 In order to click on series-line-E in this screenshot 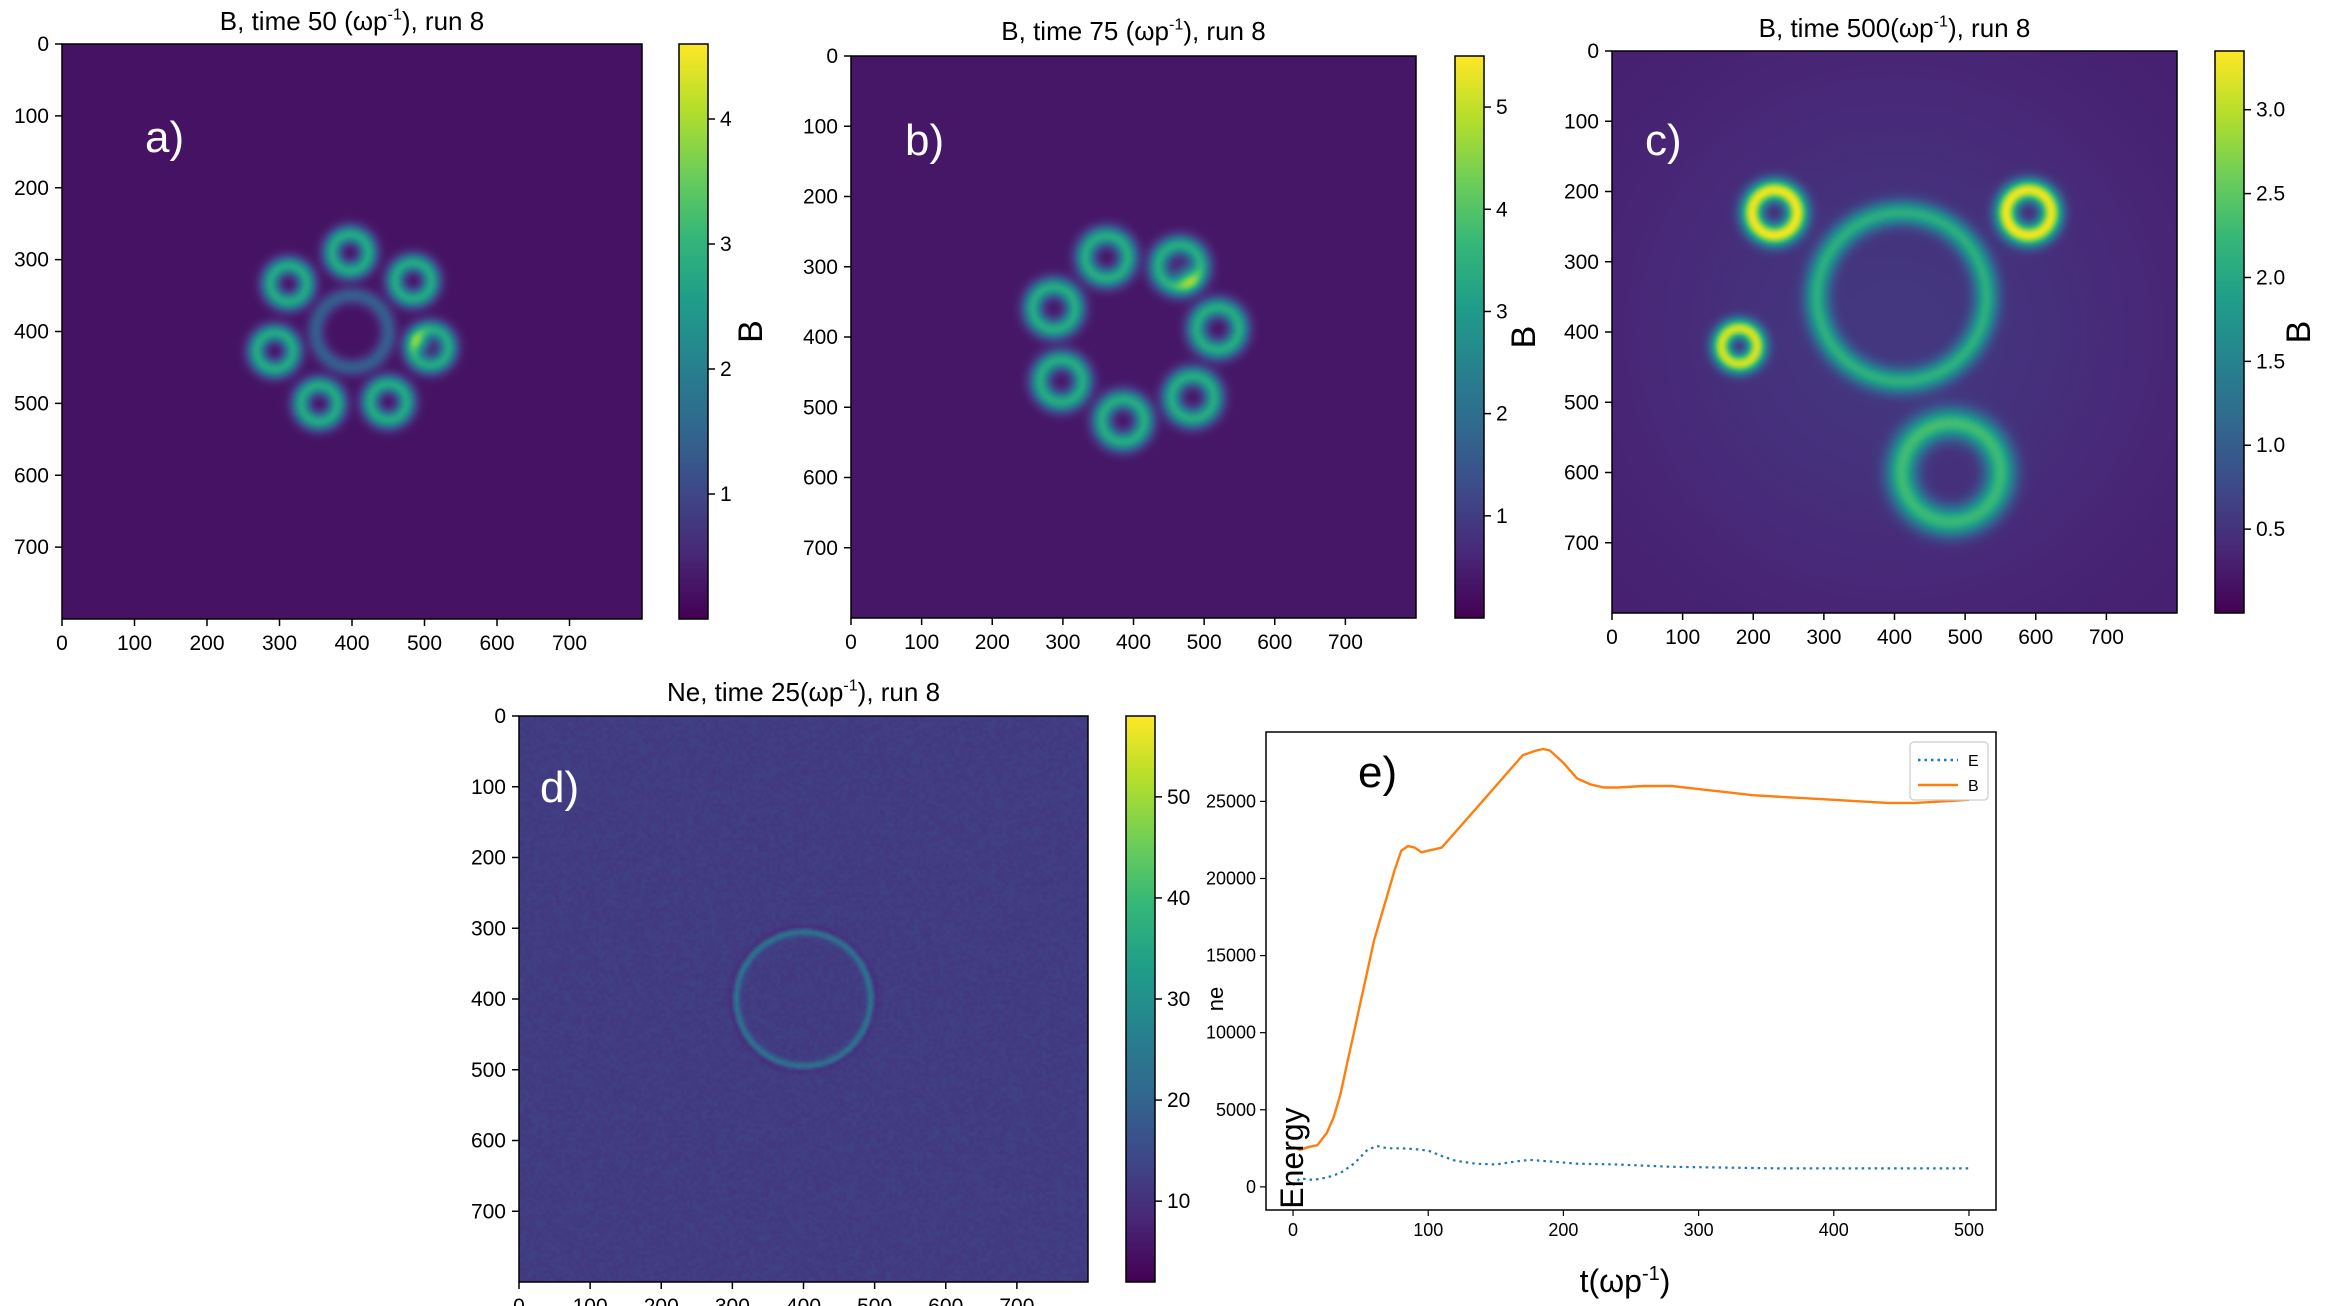, I will do `click(1630, 1165)`.